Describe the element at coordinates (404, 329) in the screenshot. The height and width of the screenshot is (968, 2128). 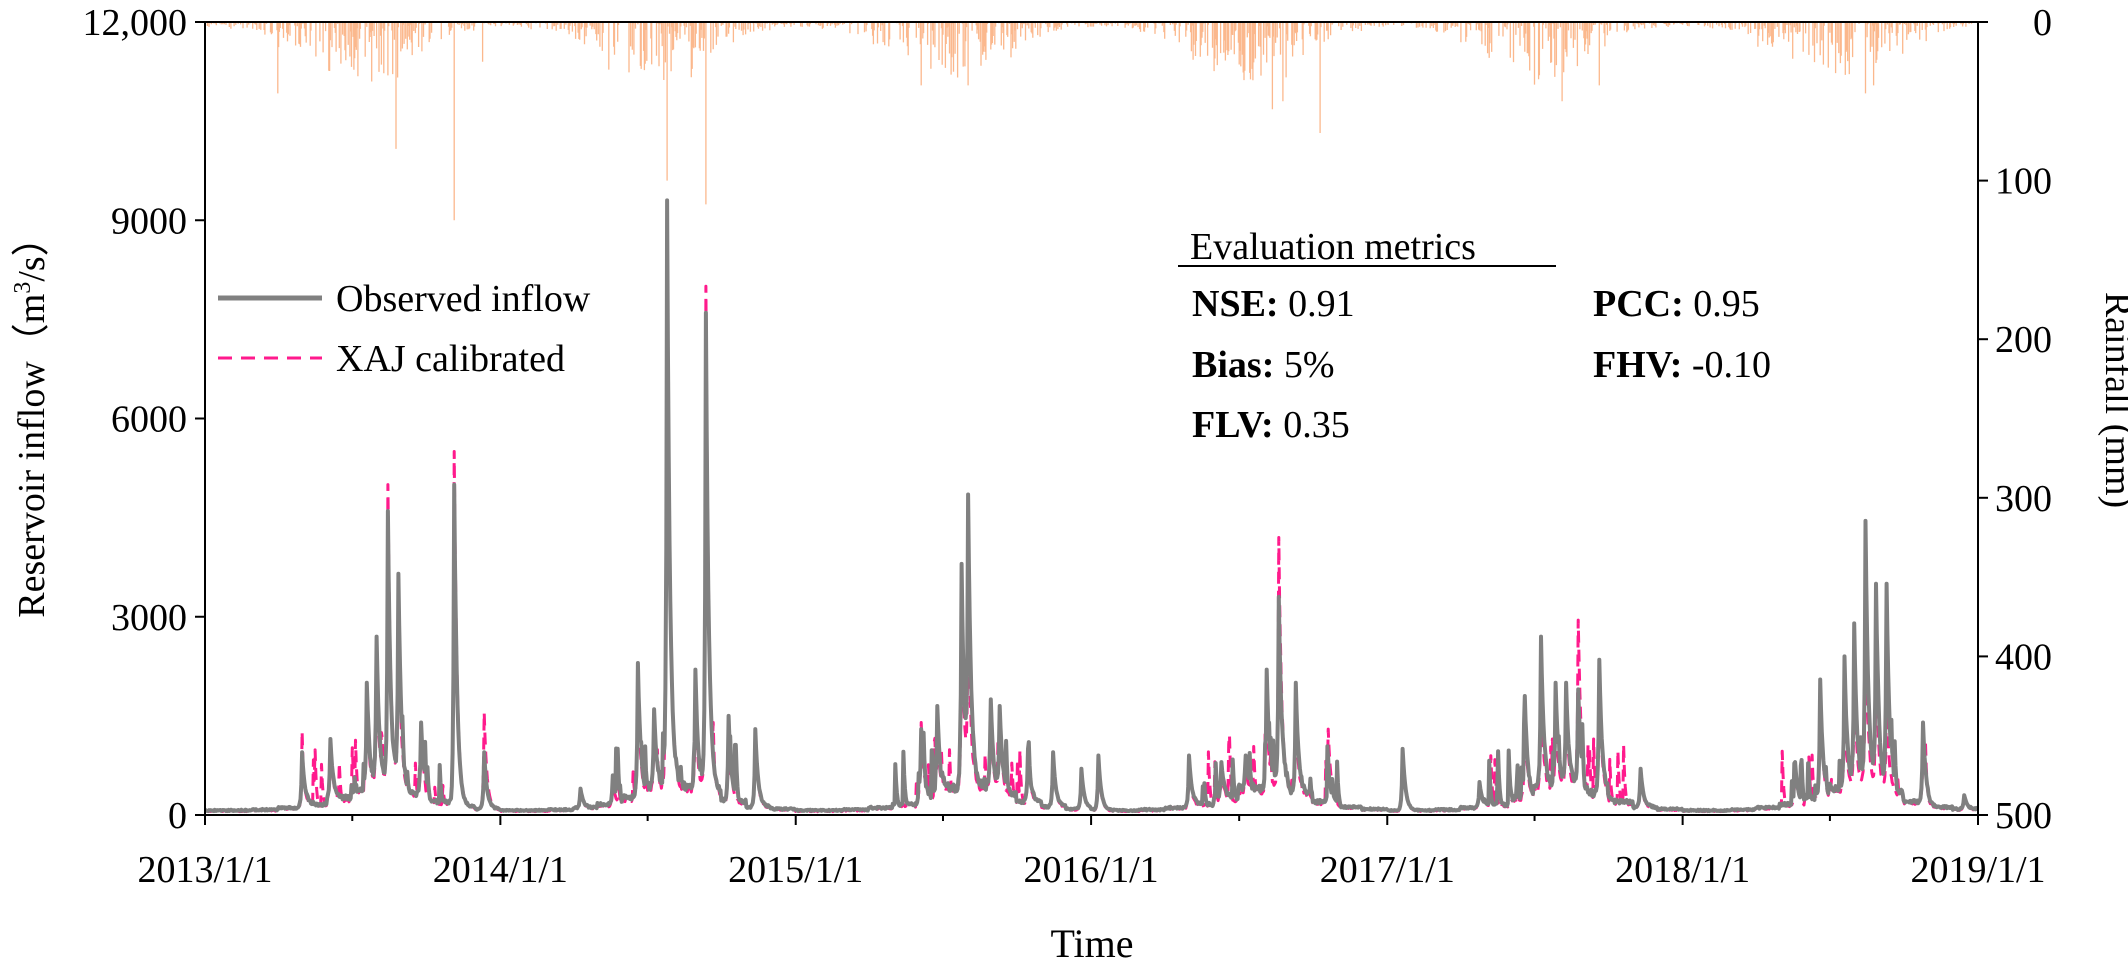
I see `legend: Observed inflow XAJ calibrated` at that location.